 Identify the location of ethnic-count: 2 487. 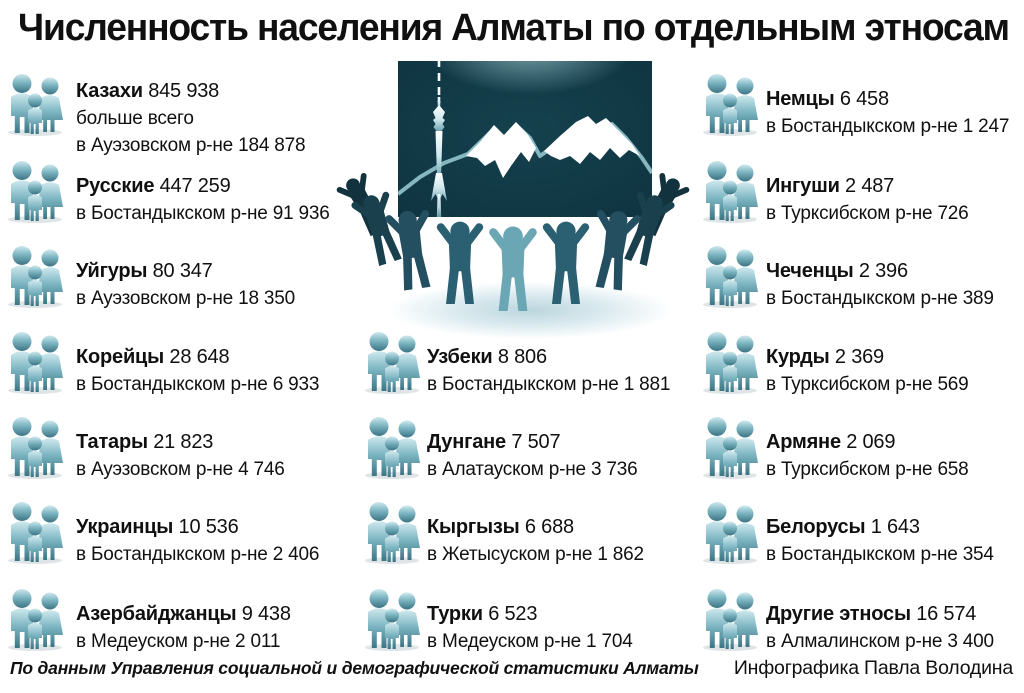
(870, 186).